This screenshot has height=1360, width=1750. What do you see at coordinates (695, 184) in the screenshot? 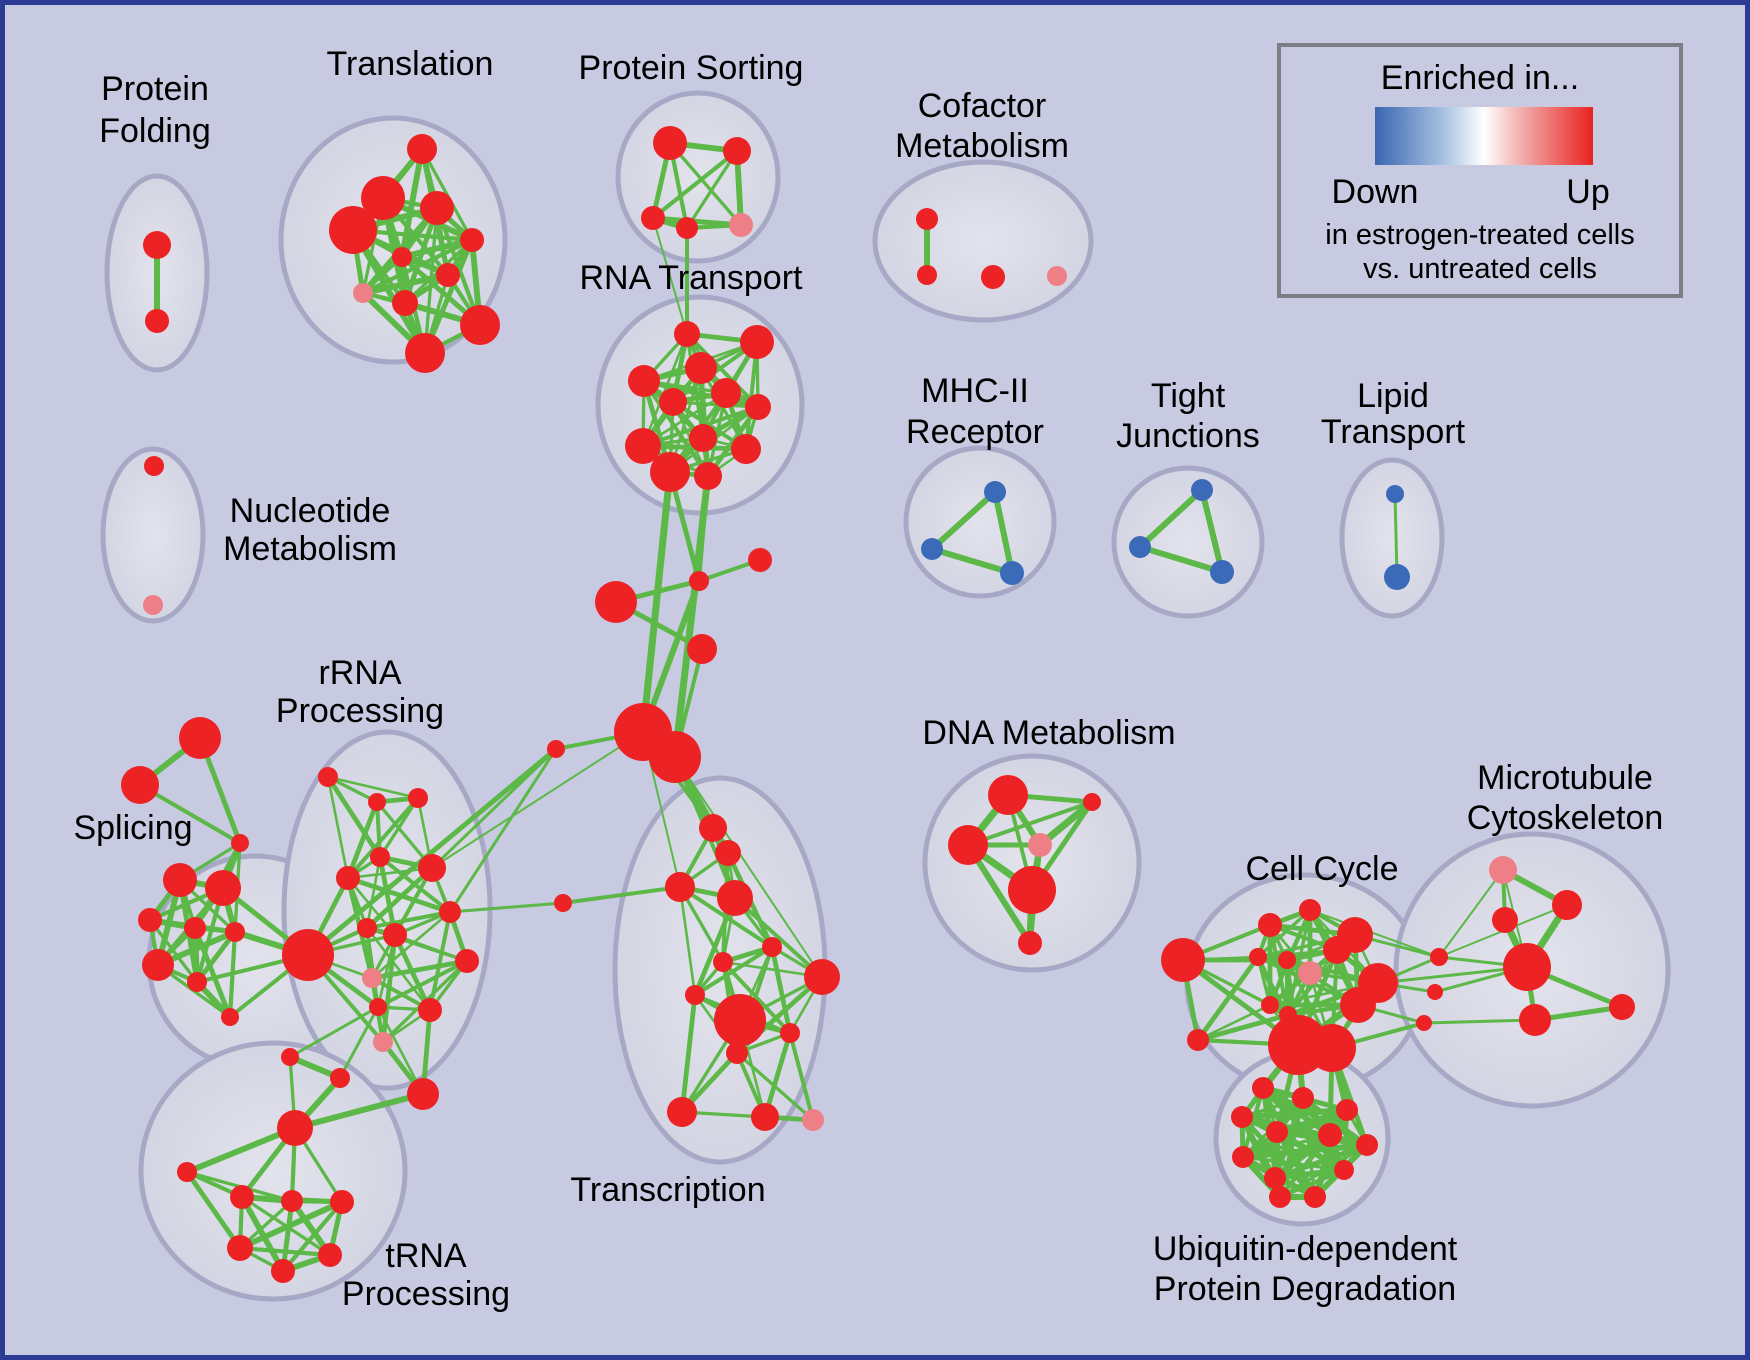
I see `edge-protein-sorting` at bounding box center [695, 184].